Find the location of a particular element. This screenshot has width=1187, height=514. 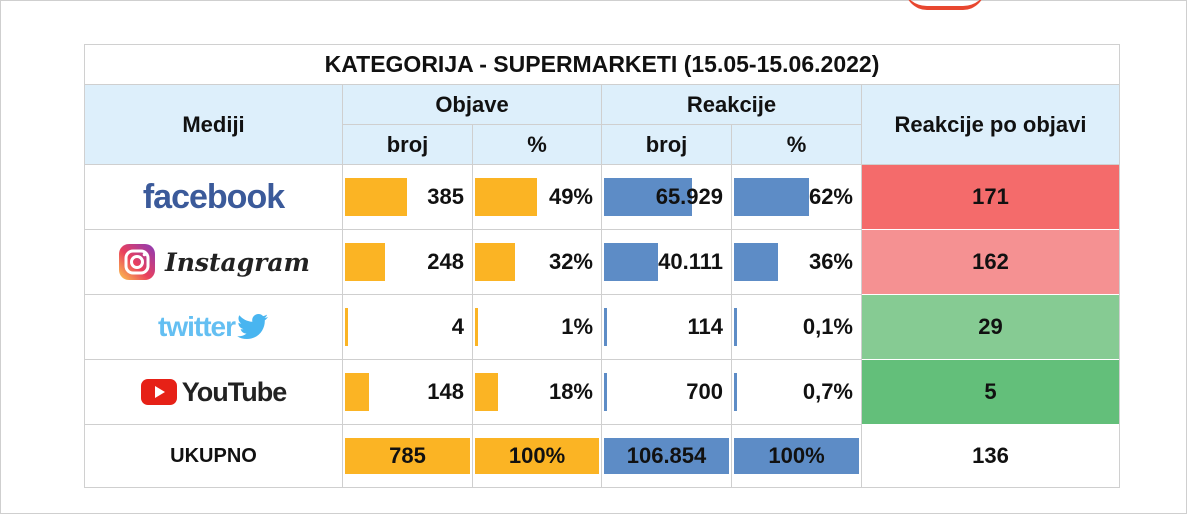

reactions-count-value: 700 is located at coordinates (667, 392).